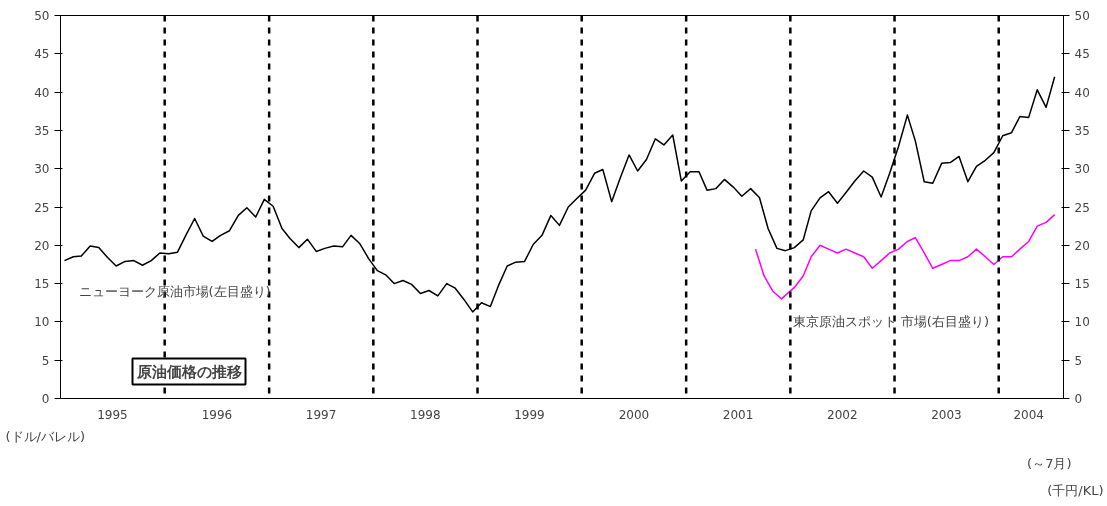  Describe the element at coordinates (1082, 169) in the screenshot. I see `y2-tick-label: 30` at that location.